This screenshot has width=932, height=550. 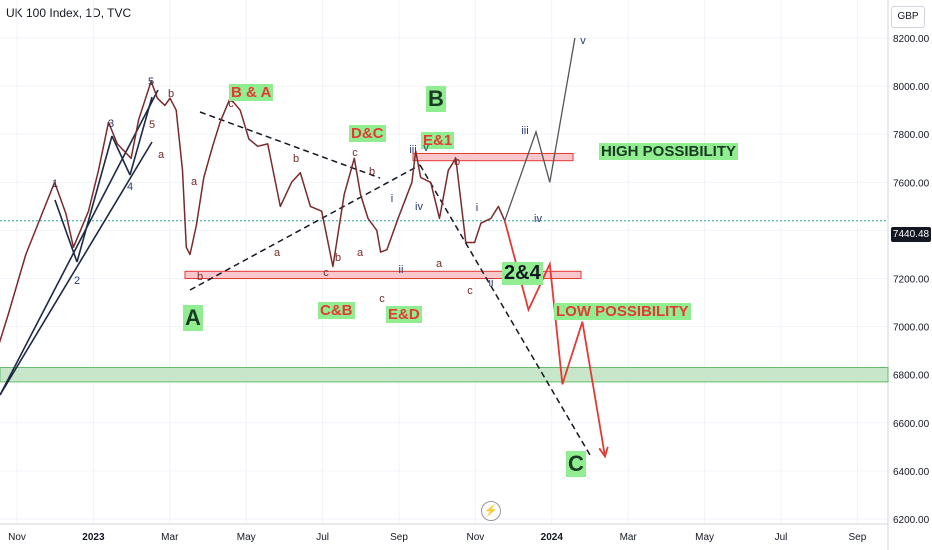 What do you see at coordinates (911, 376) in the screenshot?
I see `y-tick-label: 6800.00` at bounding box center [911, 376].